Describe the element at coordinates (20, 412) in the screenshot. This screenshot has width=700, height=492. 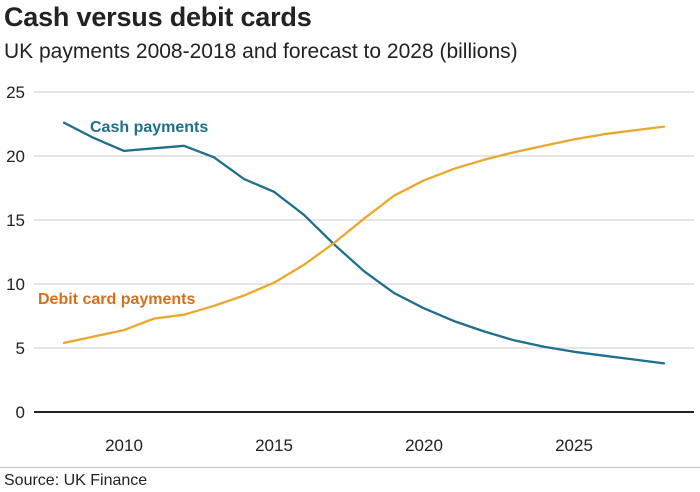
I see `y-tick-label-0: 0` at that location.